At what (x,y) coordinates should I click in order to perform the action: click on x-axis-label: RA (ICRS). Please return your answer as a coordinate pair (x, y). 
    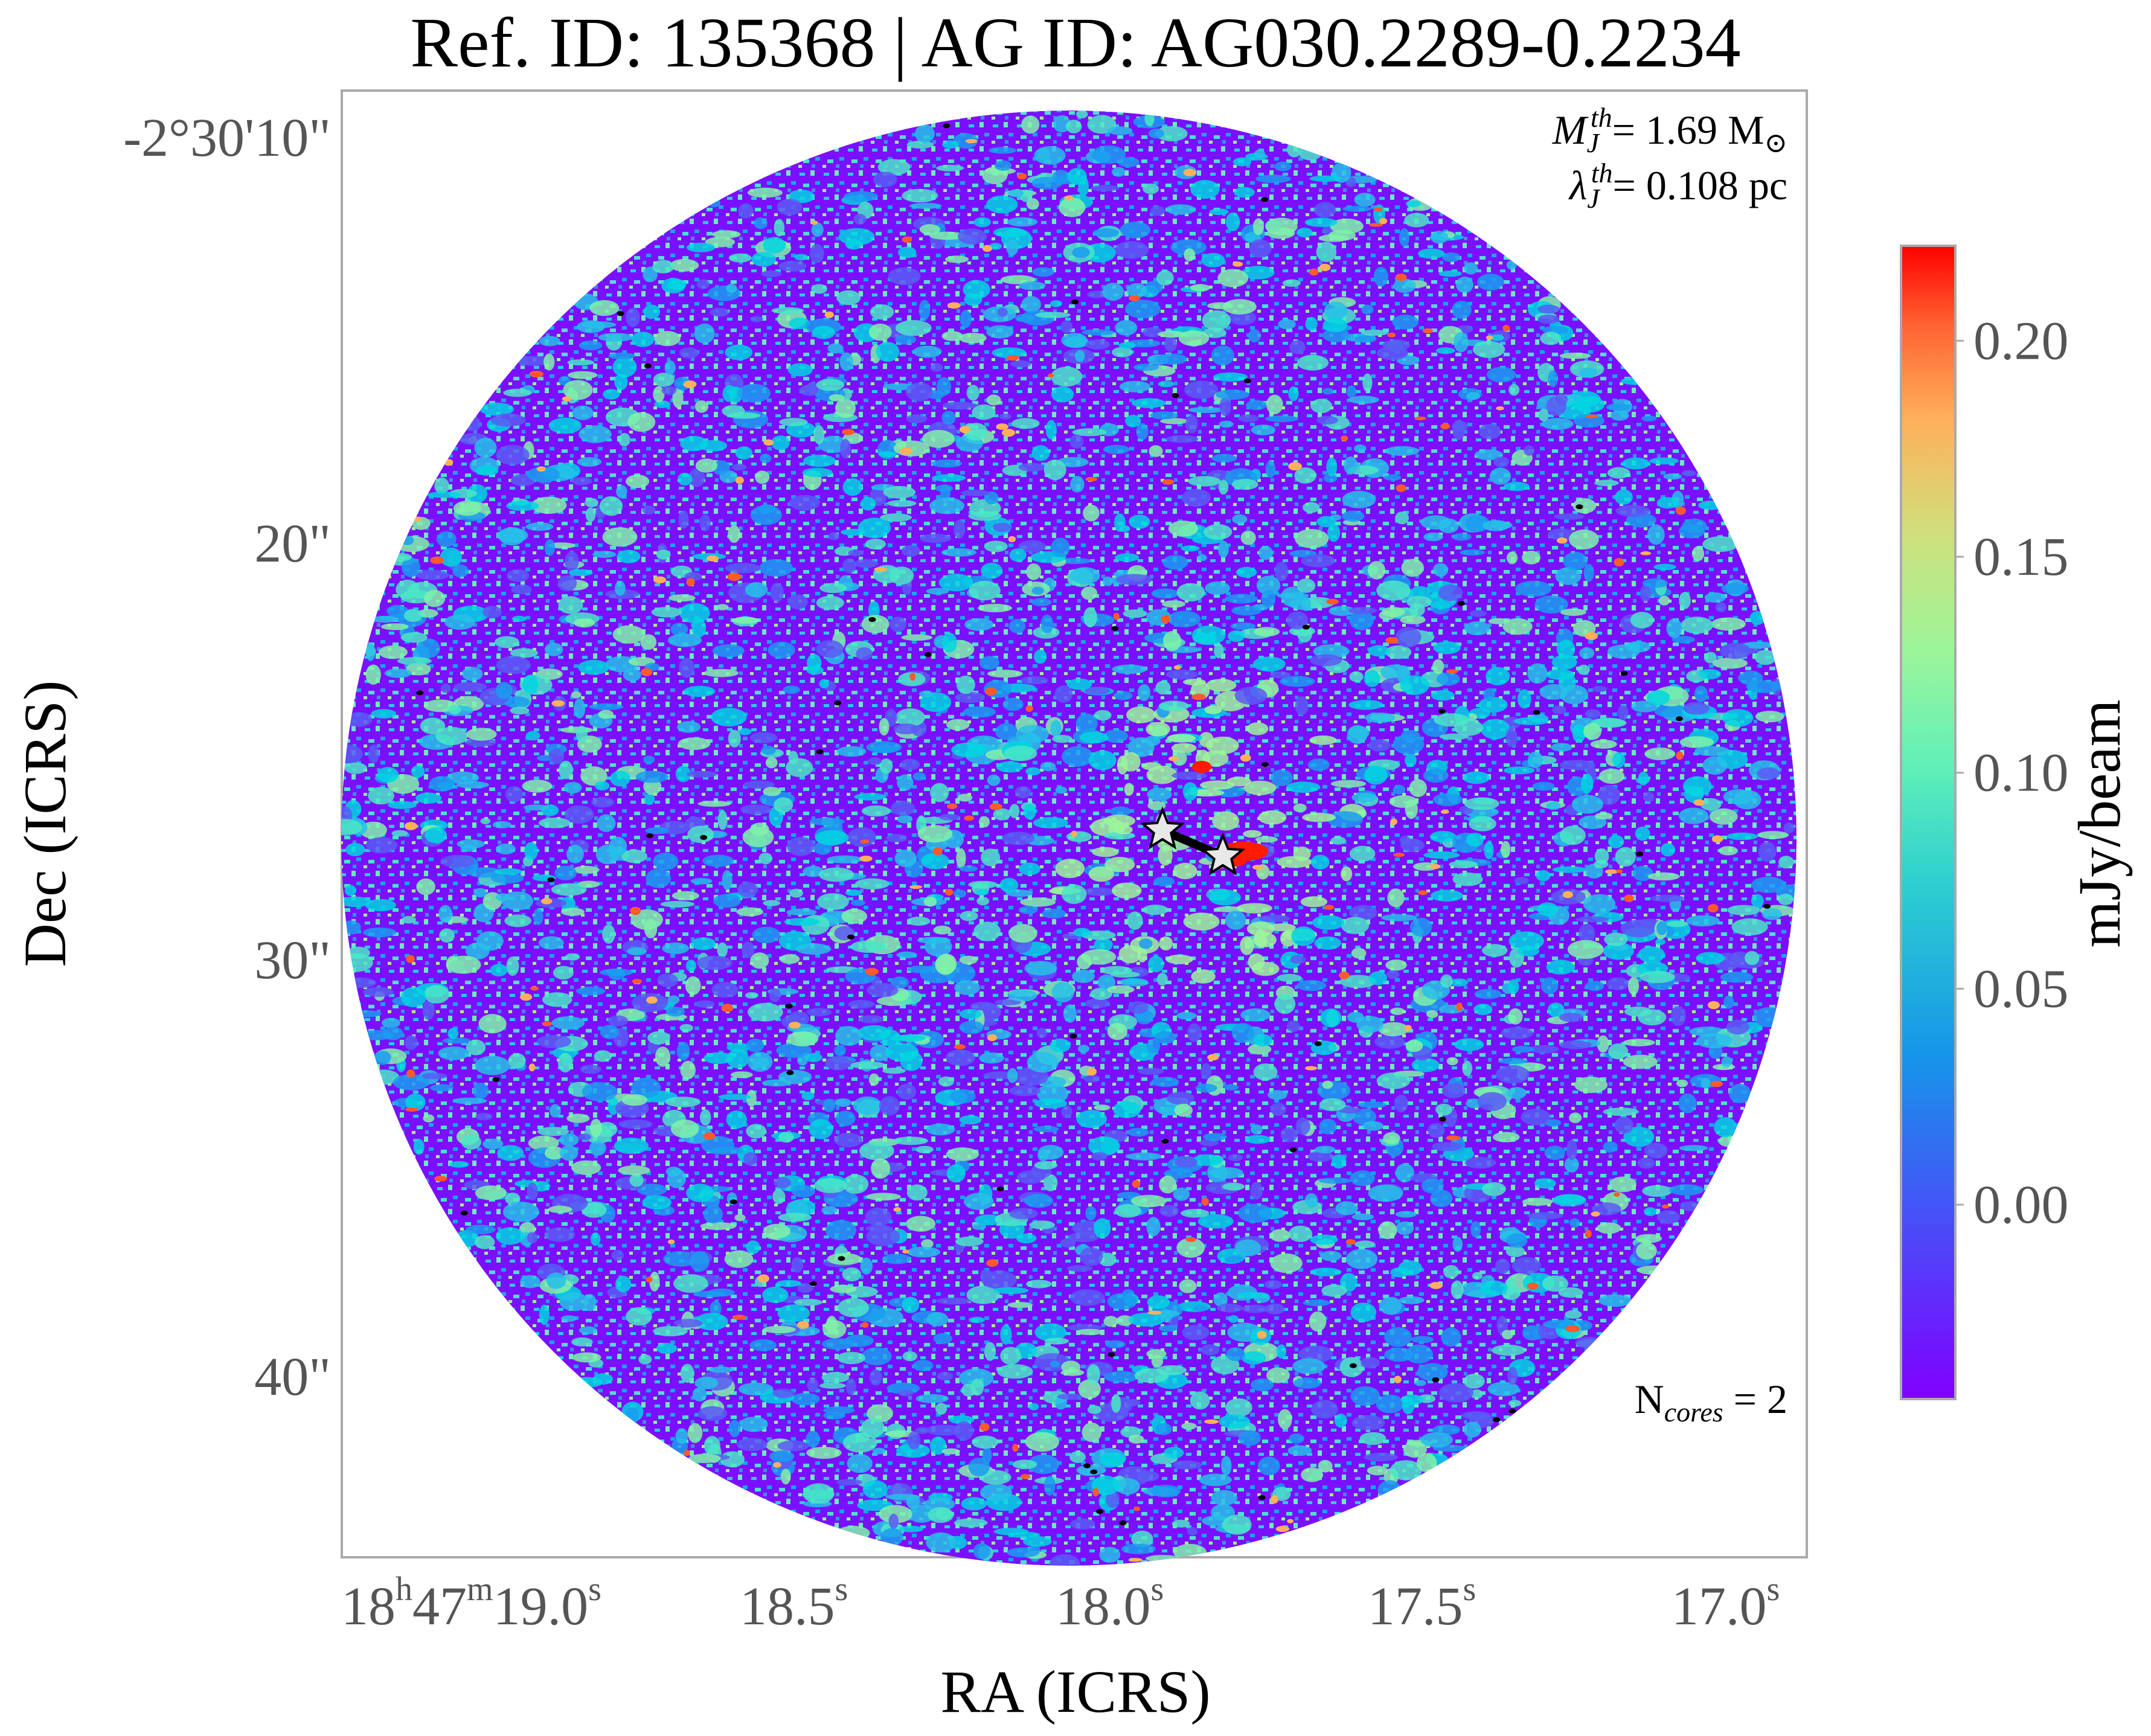
    Looking at the image, I should click on (1075, 1691).